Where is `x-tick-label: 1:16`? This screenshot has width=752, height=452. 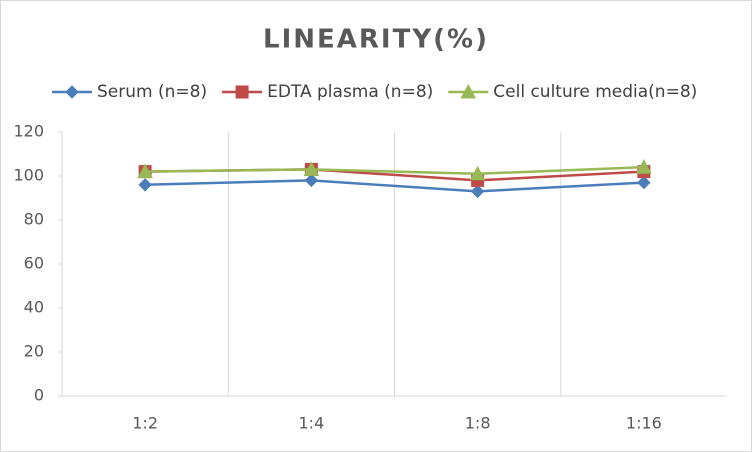 x-tick-label: 1:16 is located at coordinates (644, 423).